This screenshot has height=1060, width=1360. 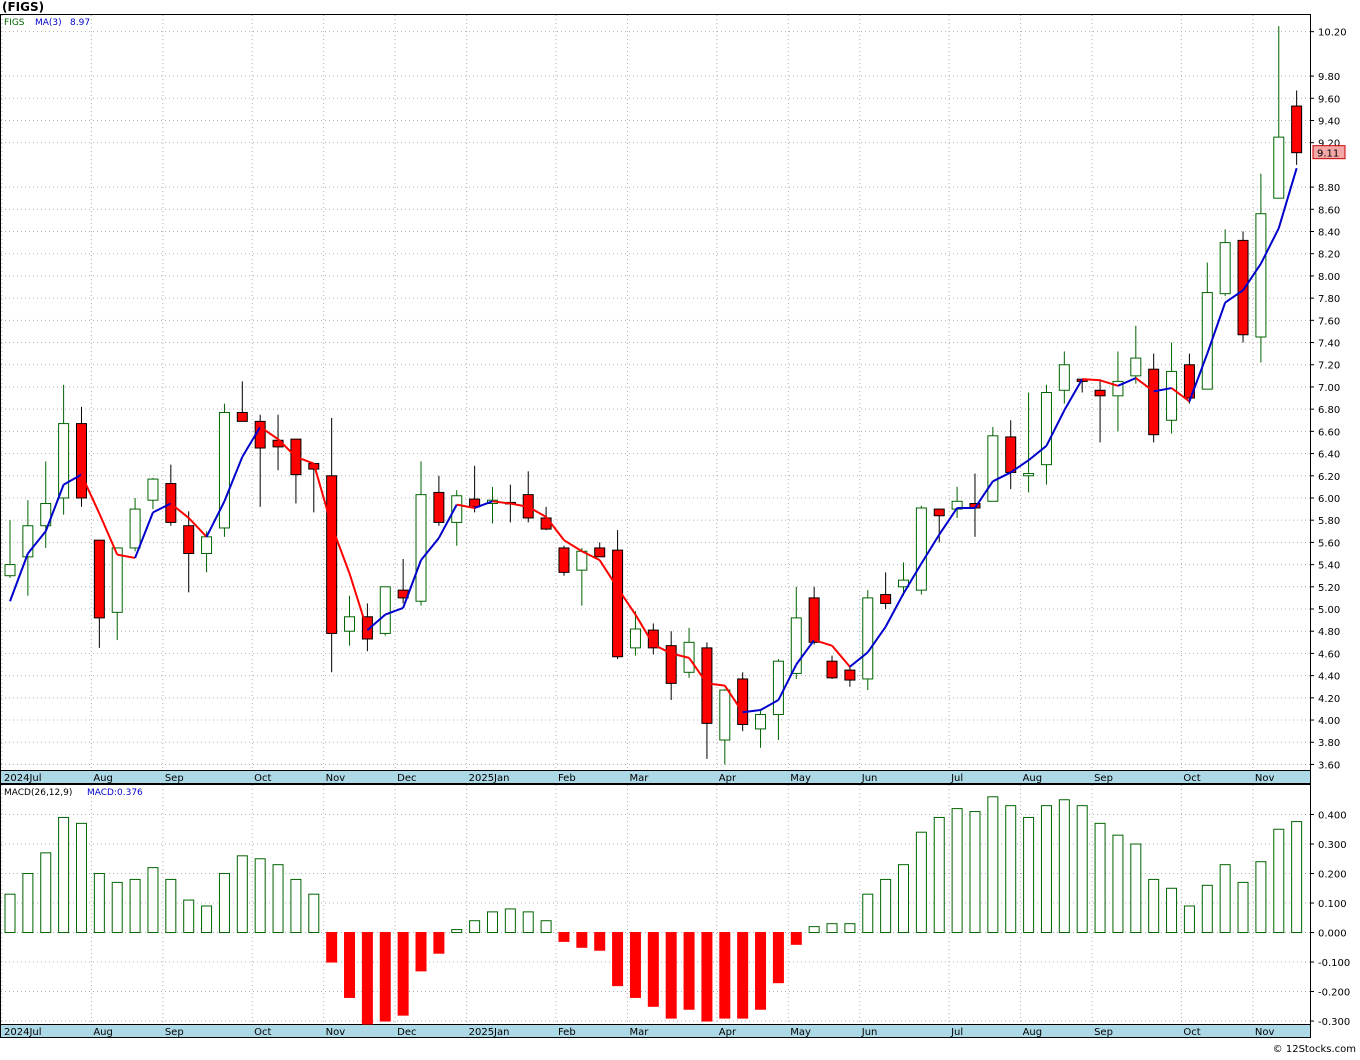 What do you see at coordinates (1329, 699) in the screenshot?
I see `price-tick-label: 4.20` at bounding box center [1329, 699].